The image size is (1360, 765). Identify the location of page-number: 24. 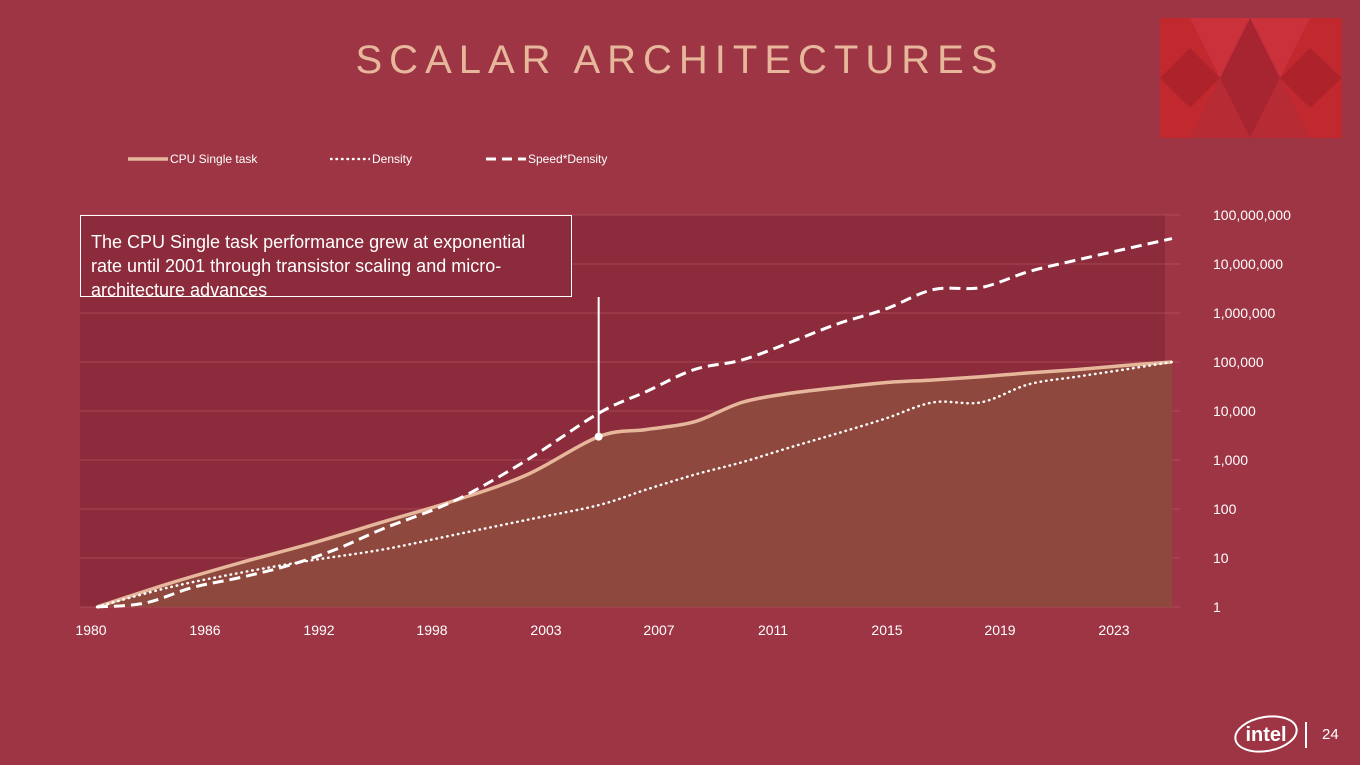
(1330, 734).